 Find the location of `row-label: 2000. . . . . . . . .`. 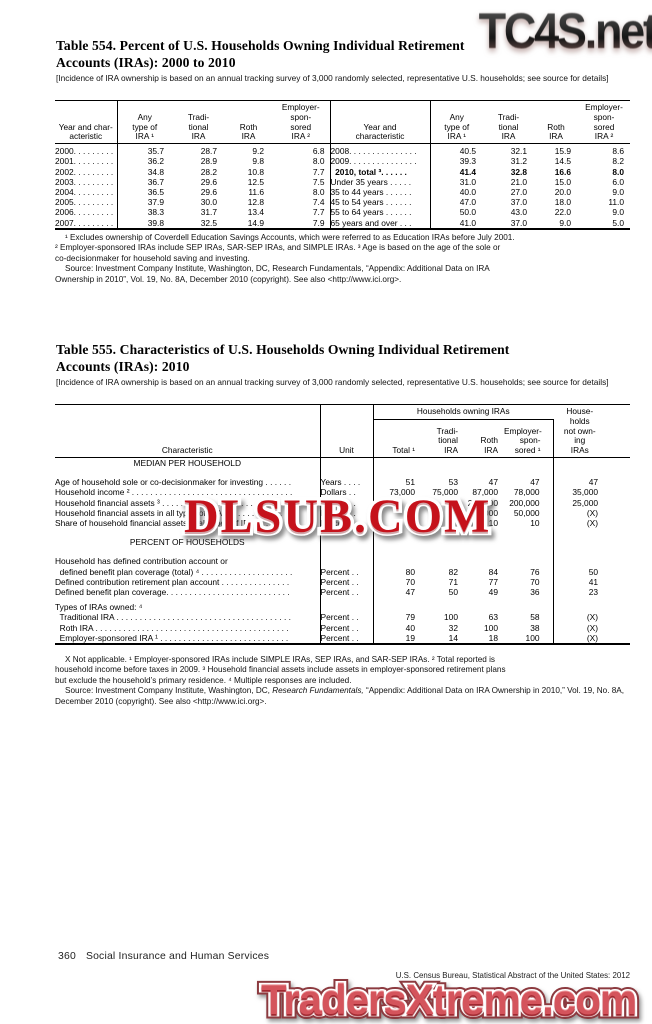

row-label: 2000. . . . . . . . . is located at coordinates (86, 150).